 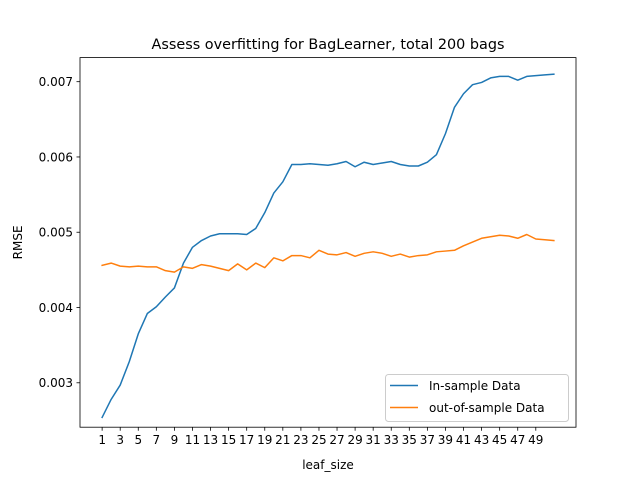 I want to click on x-tick-label: 7, so click(x=157, y=440).